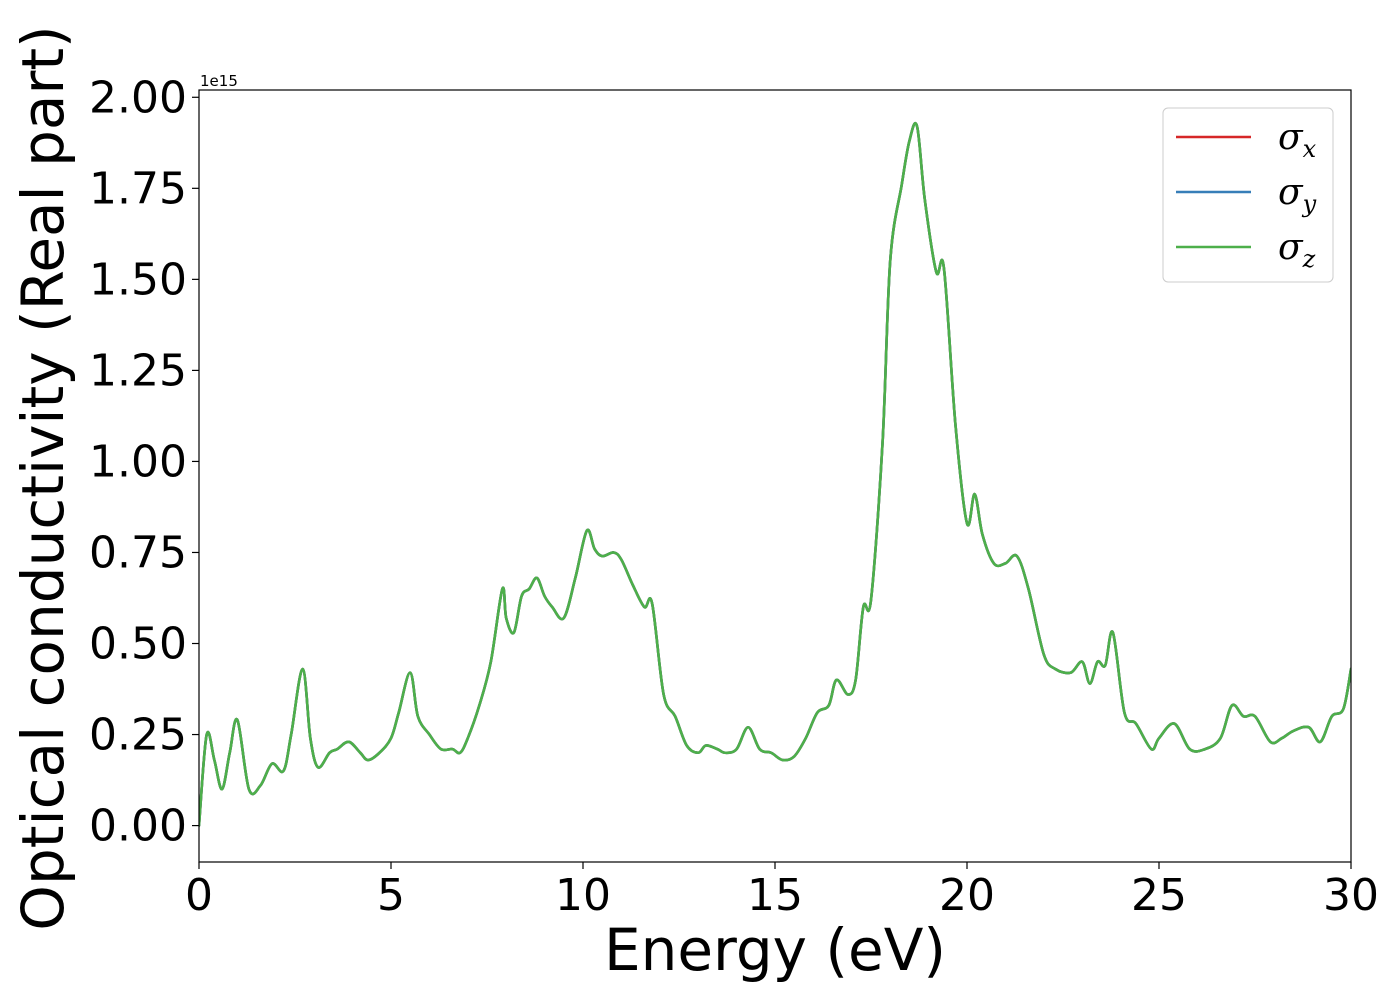 Image resolution: width=1400 pixels, height=1000 pixels. I want to click on y-tick-label: 0.00, so click(138, 826).